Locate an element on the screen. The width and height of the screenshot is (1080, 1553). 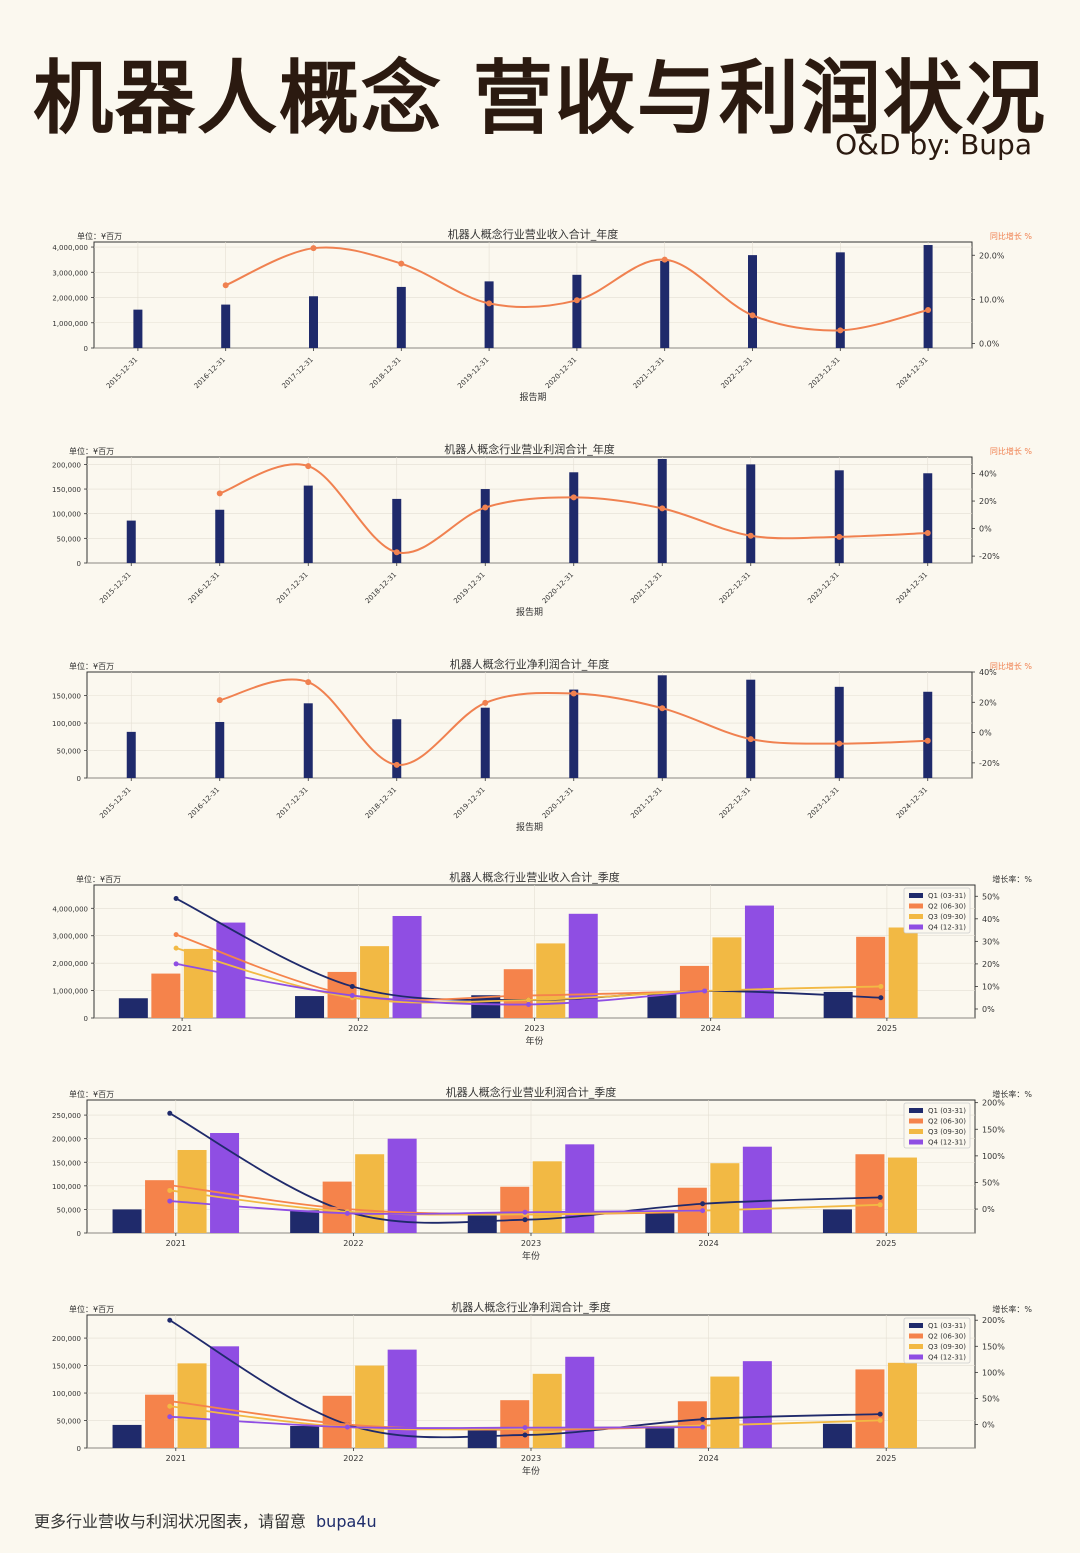
bar-2022-q3 is located at coordinates (370, 1193).